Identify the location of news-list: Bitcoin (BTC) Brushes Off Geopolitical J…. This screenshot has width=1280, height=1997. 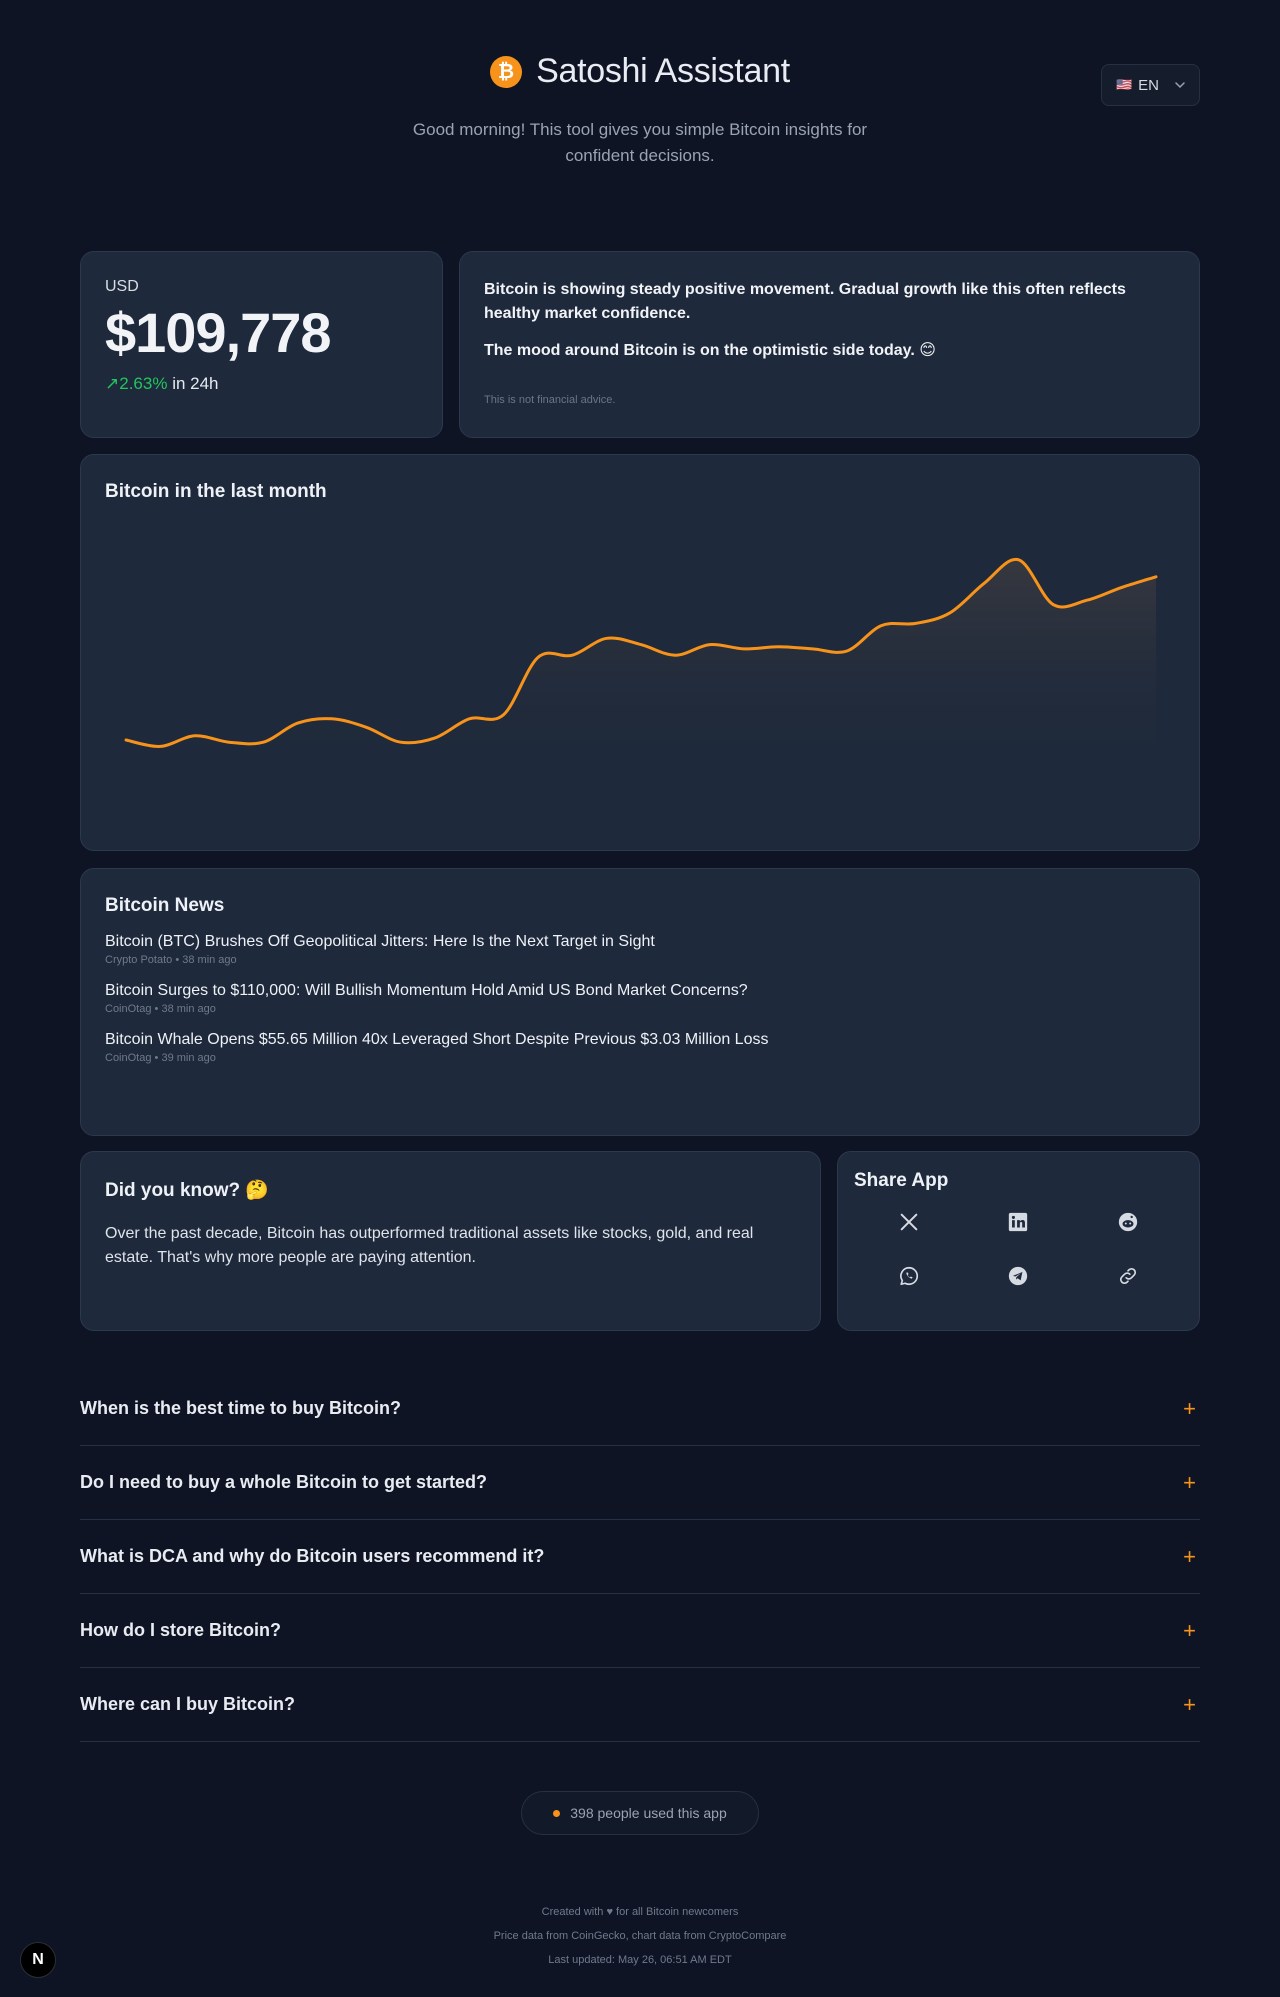
(640, 997).